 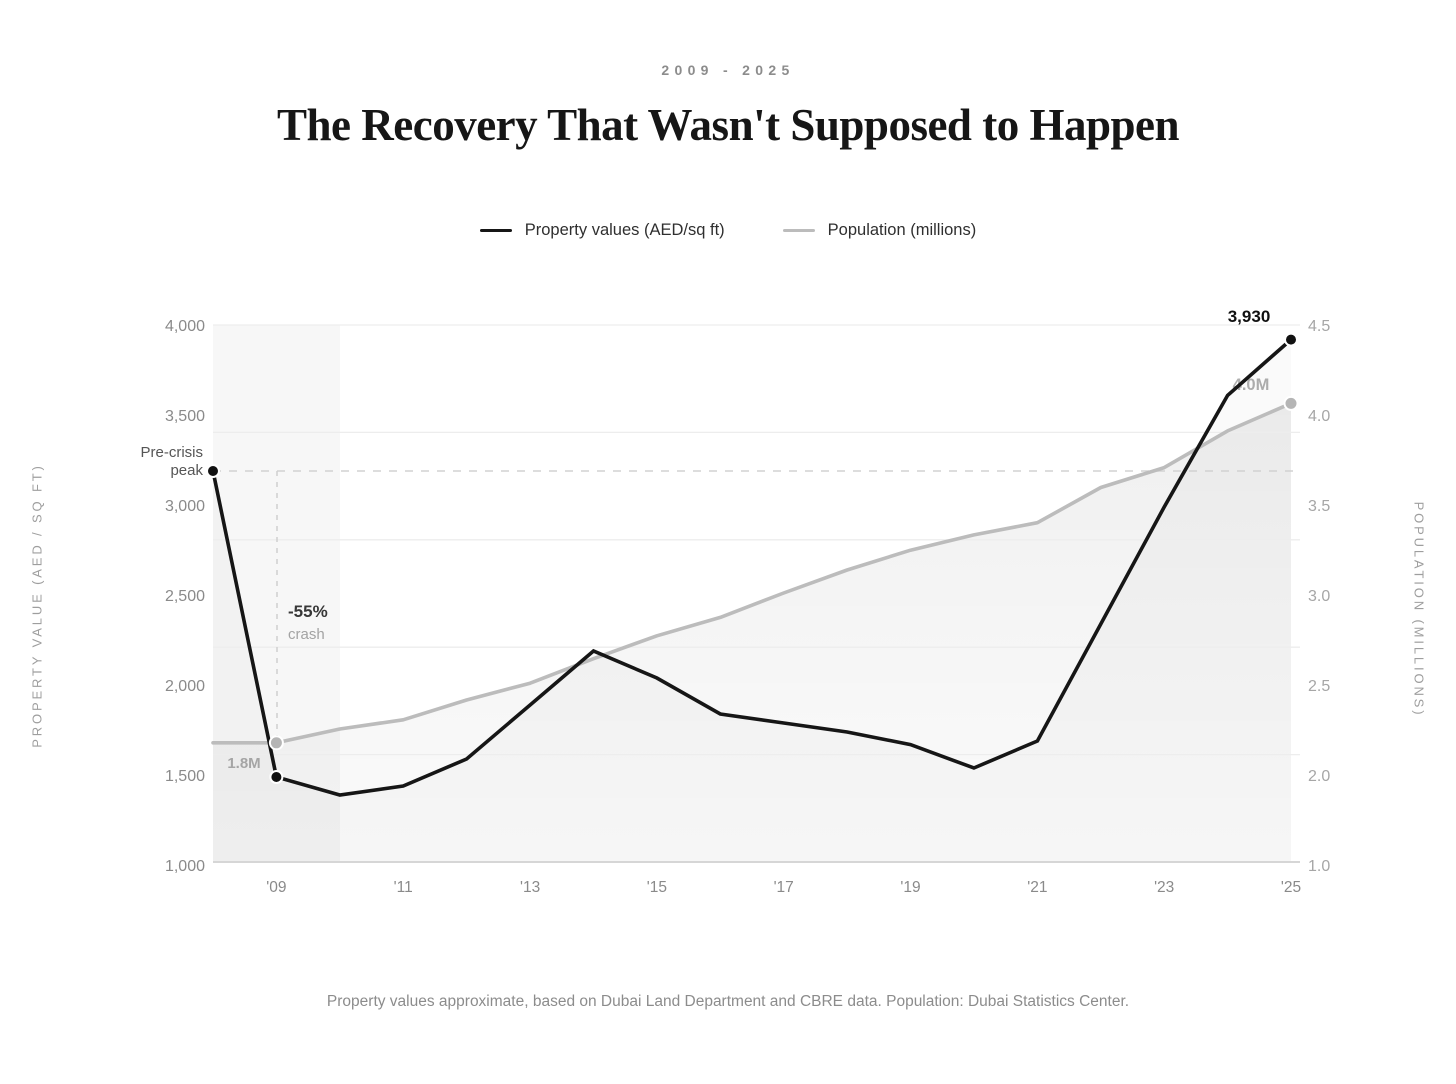 What do you see at coordinates (902, 230) in the screenshot?
I see `legend-label-population: Population (millions)` at bounding box center [902, 230].